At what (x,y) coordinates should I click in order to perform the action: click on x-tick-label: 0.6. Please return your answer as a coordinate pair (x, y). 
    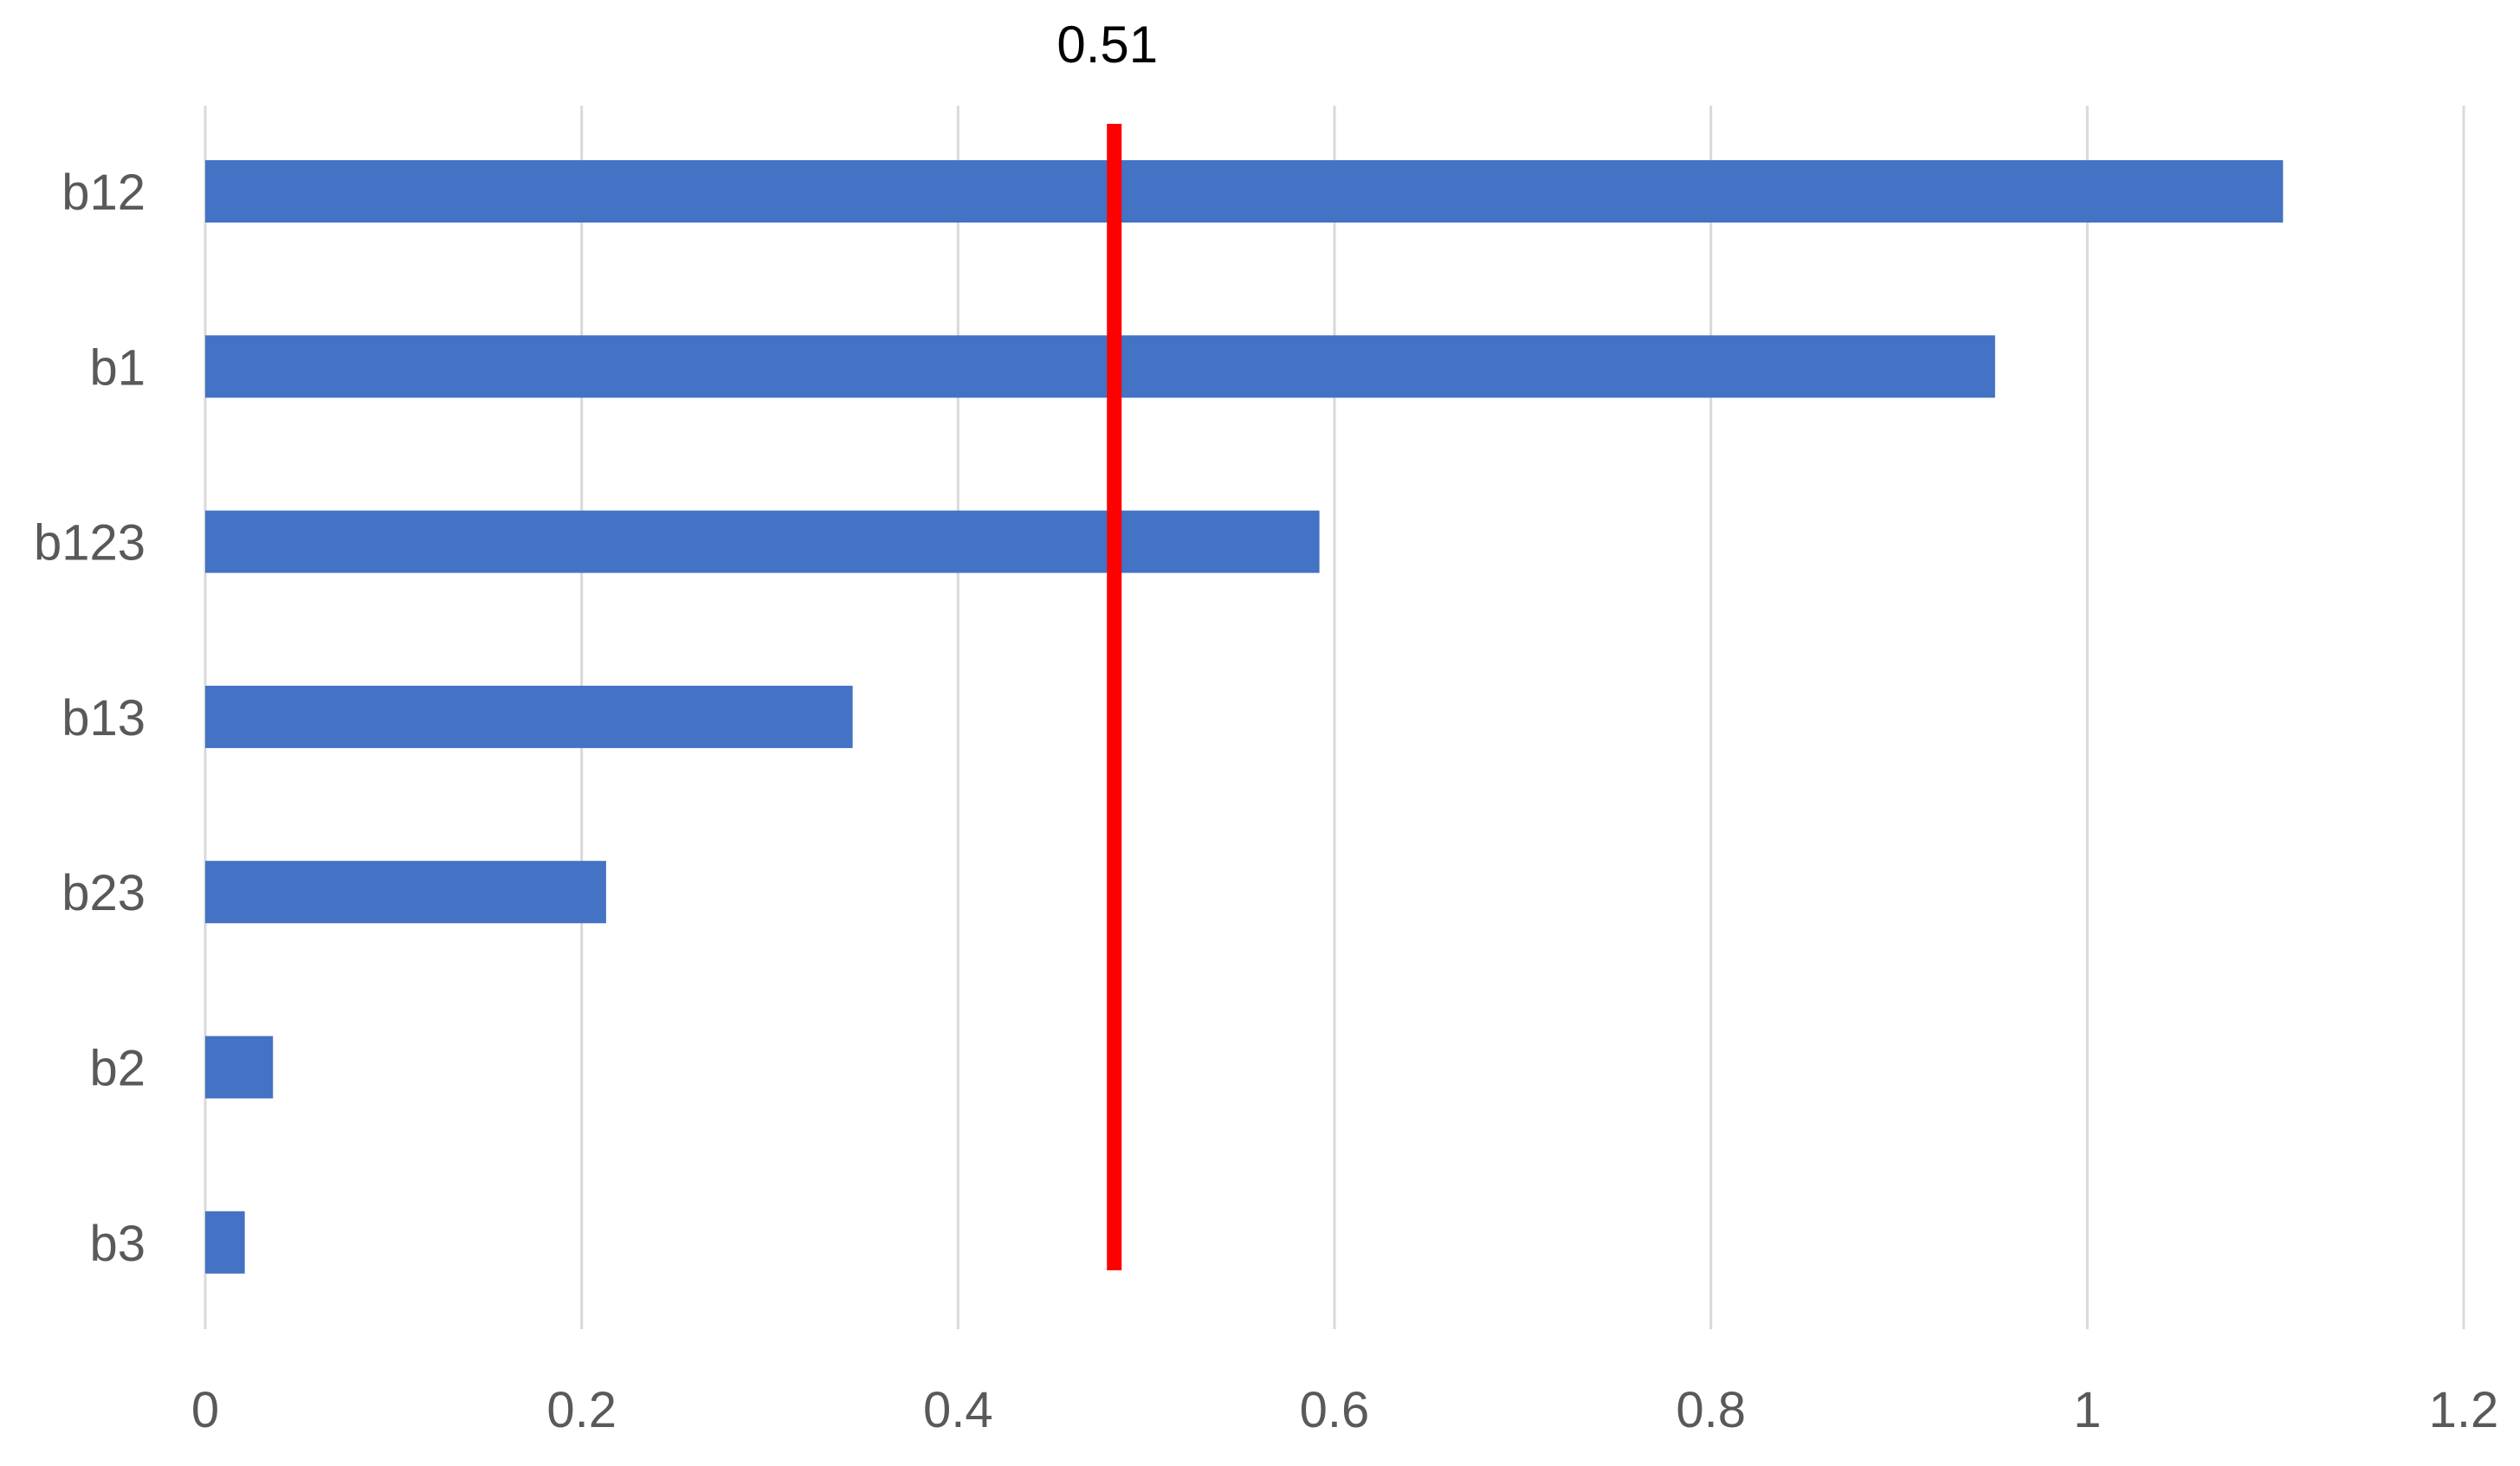
    Looking at the image, I should click on (1335, 1410).